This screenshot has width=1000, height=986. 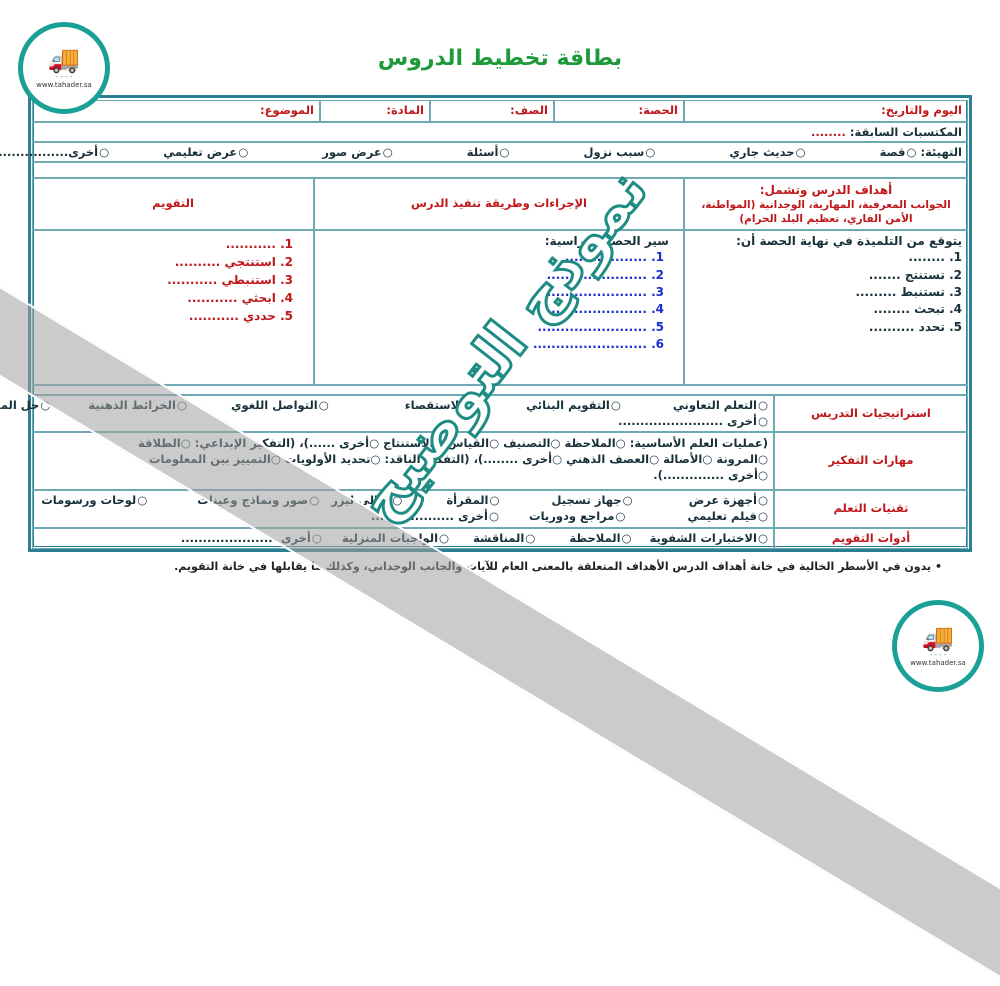 I want to click on tools-option: الاختبارات الشفوية, so click(x=709, y=539).